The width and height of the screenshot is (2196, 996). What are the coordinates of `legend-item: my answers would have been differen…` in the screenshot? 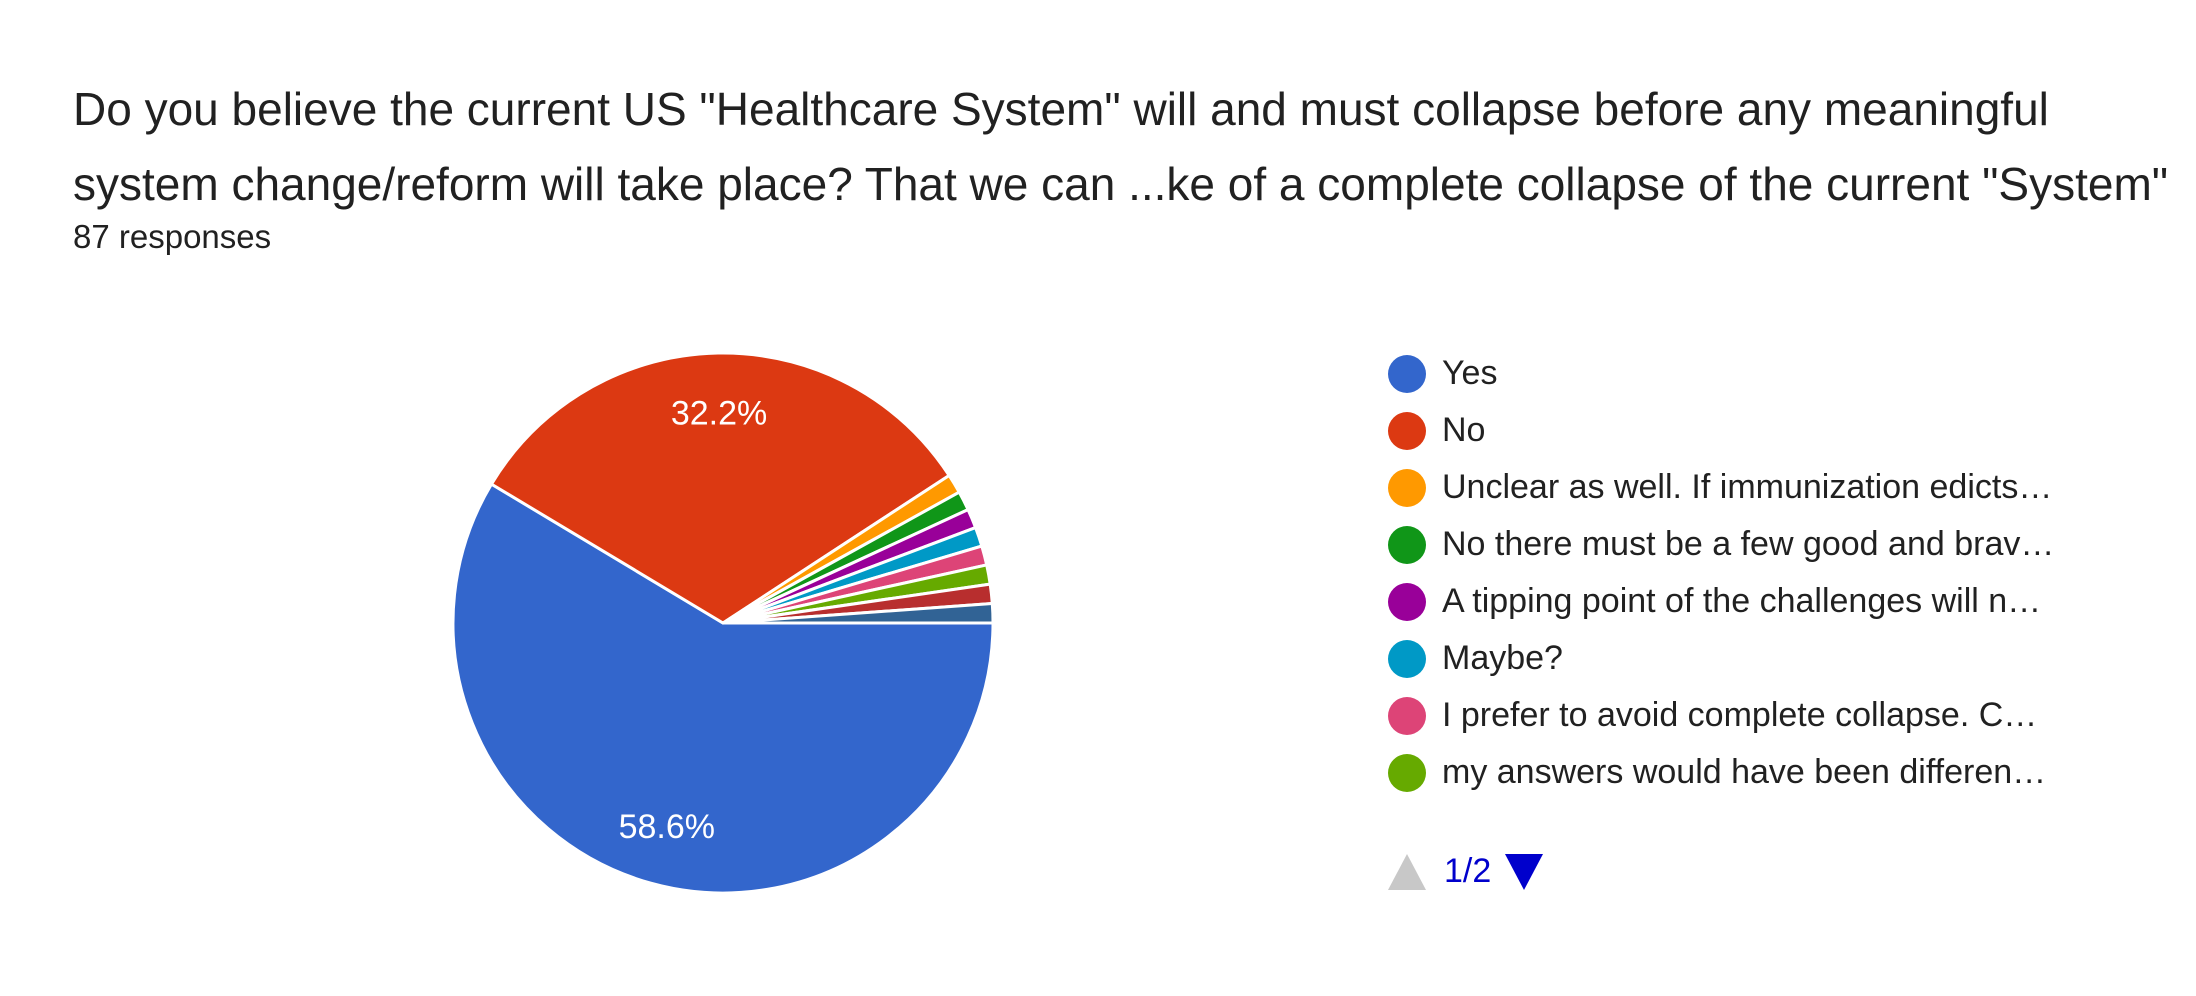 It's located at (1721, 772).